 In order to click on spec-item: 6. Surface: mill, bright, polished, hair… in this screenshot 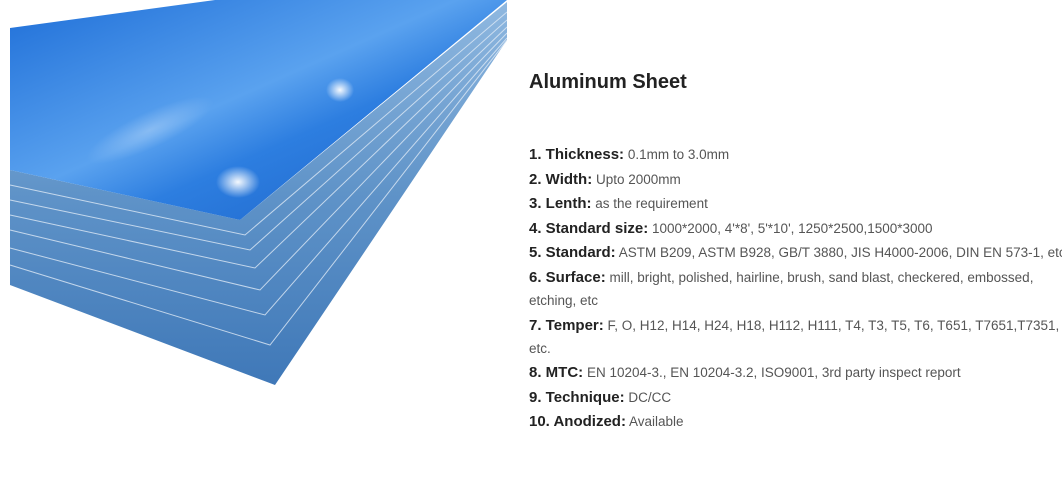, I will do `click(795, 289)`.